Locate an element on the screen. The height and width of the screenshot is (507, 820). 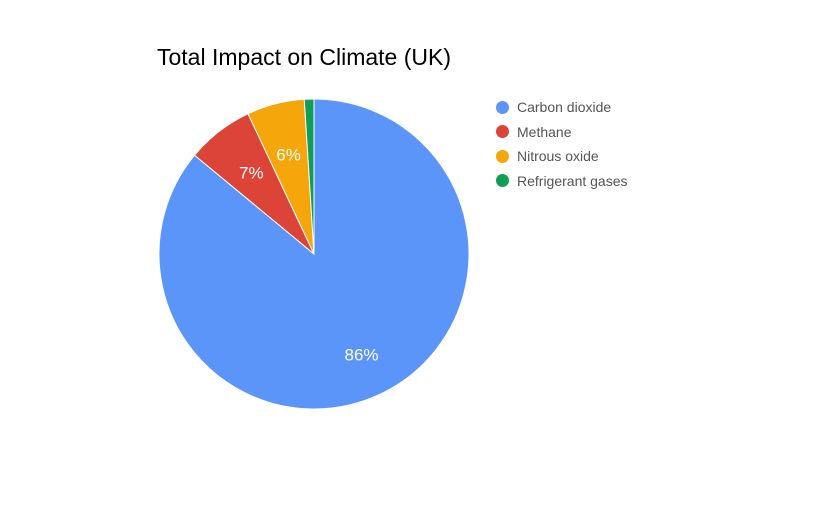
legend-swatch-methane is located at coordinates (502, 132).